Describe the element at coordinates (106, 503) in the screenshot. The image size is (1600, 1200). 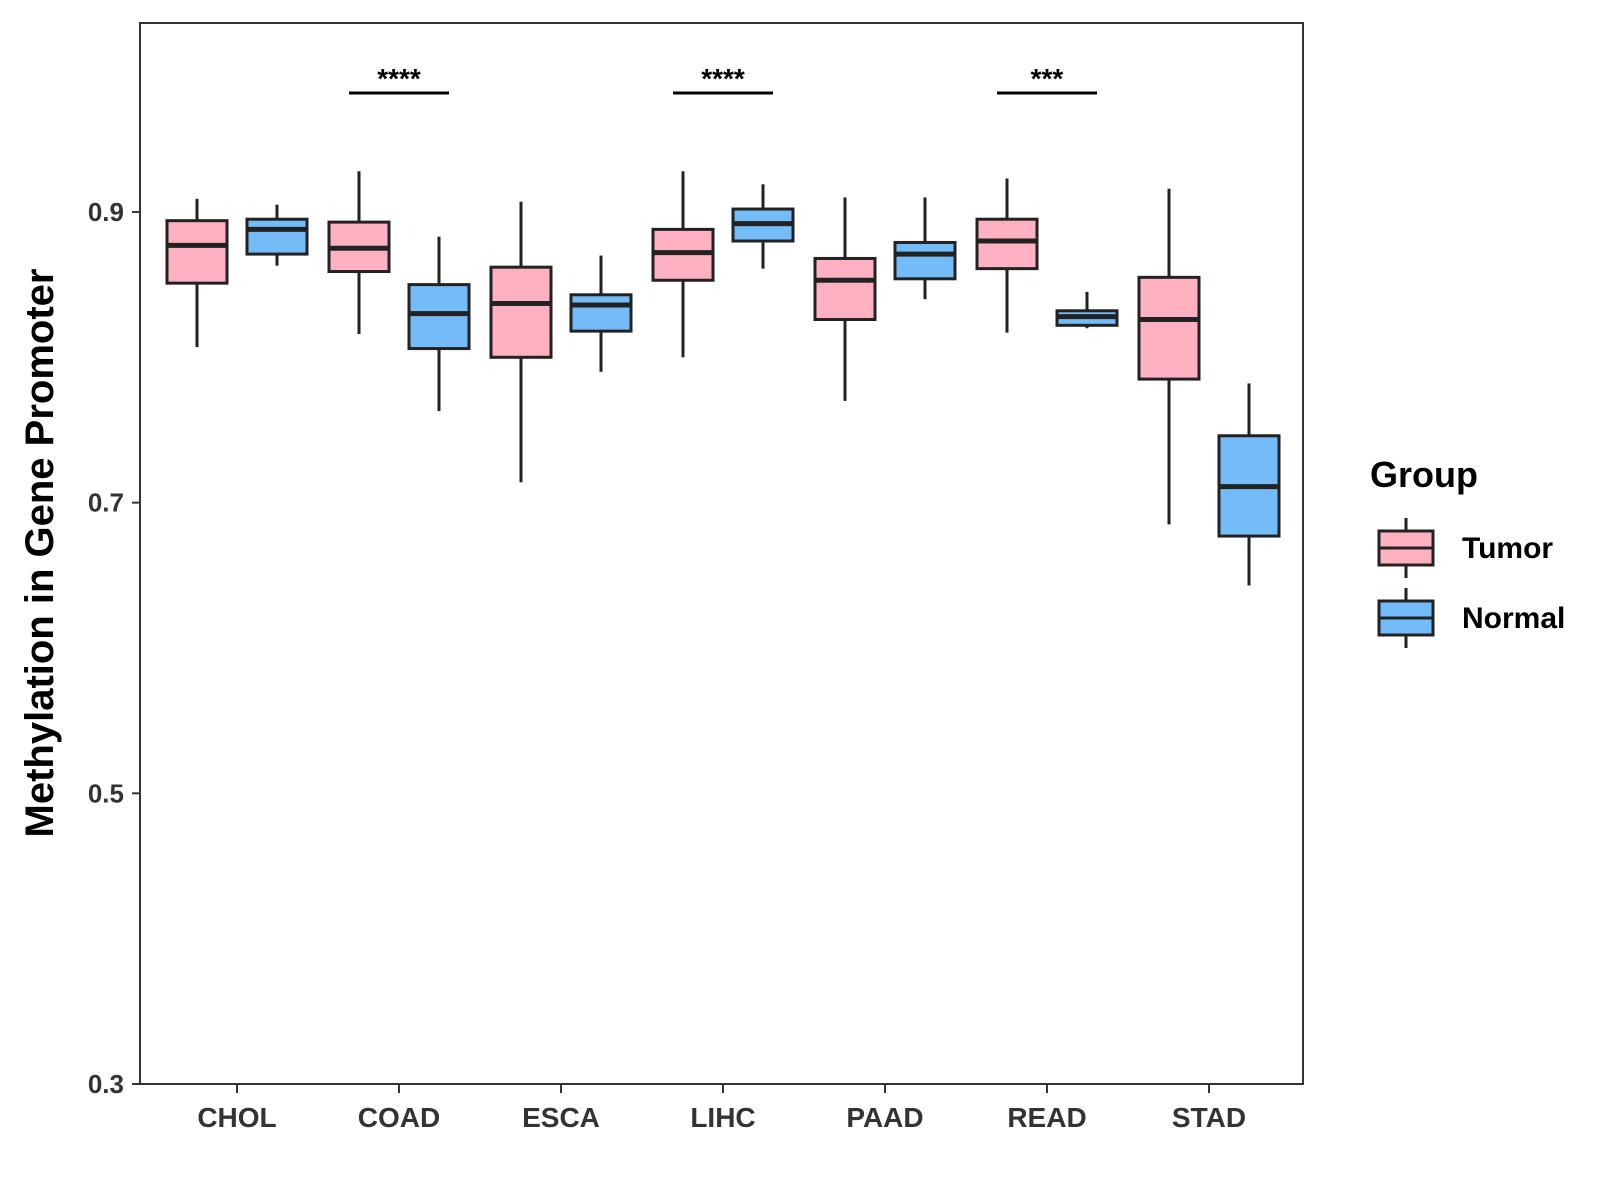
I see `y-tick-label: 0.7` at that location.